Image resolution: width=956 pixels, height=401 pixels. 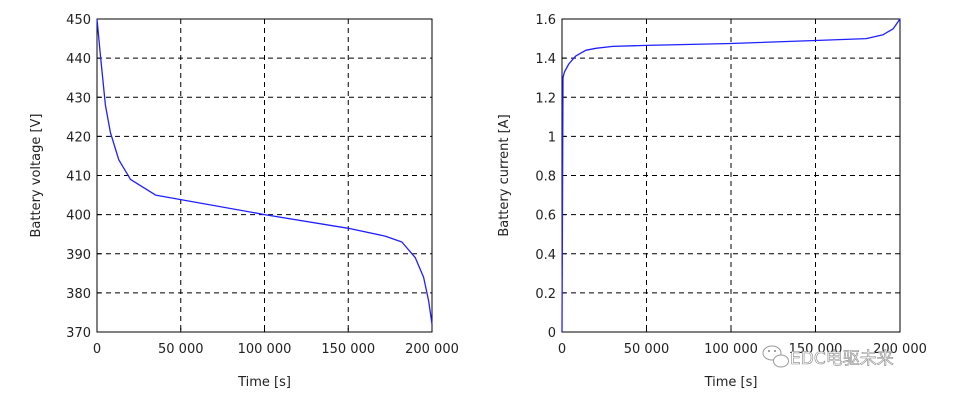 What do you see at coordinates (504, 175) in the screenshot?
I see `y-axis-label: Battery current [A]` at bounding box center [504, 175].